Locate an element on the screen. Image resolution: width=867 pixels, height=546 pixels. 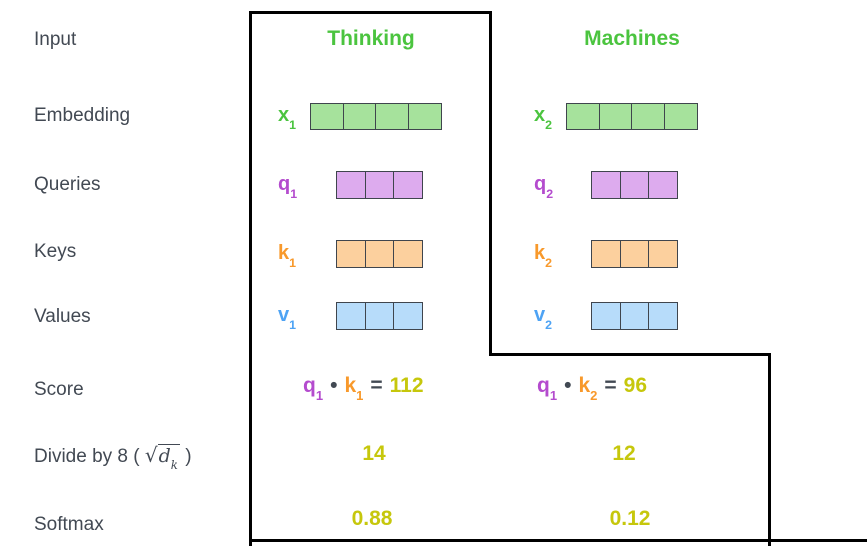
embedding-vector-x2 is located at coordinates (632, 116).